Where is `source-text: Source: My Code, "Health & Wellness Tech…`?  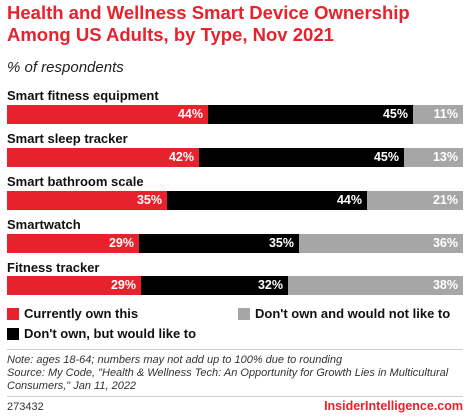
source-text: Source: My Code, "Health & Wellness Tech… is located at coordinates (228, 379).